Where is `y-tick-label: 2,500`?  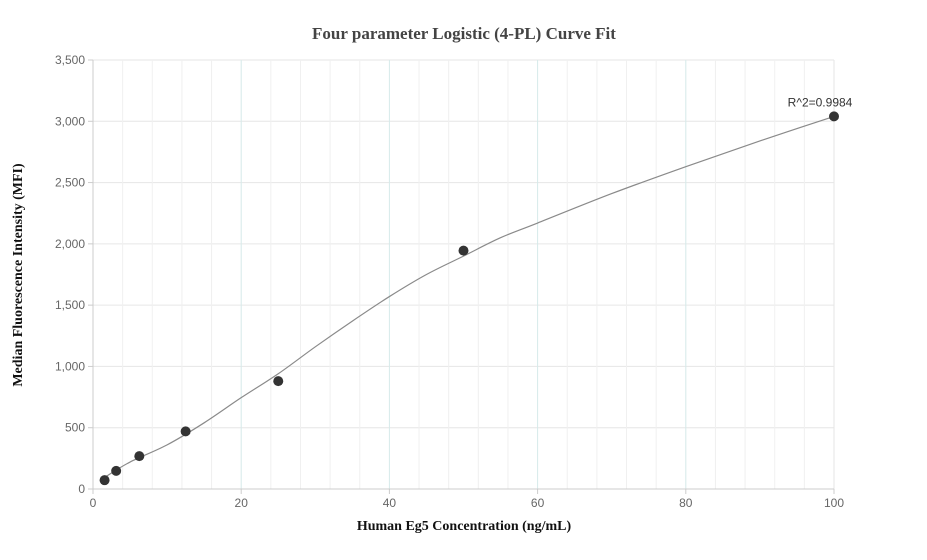 y-tick-label: 2,500 is located at coordinates (70, 183).